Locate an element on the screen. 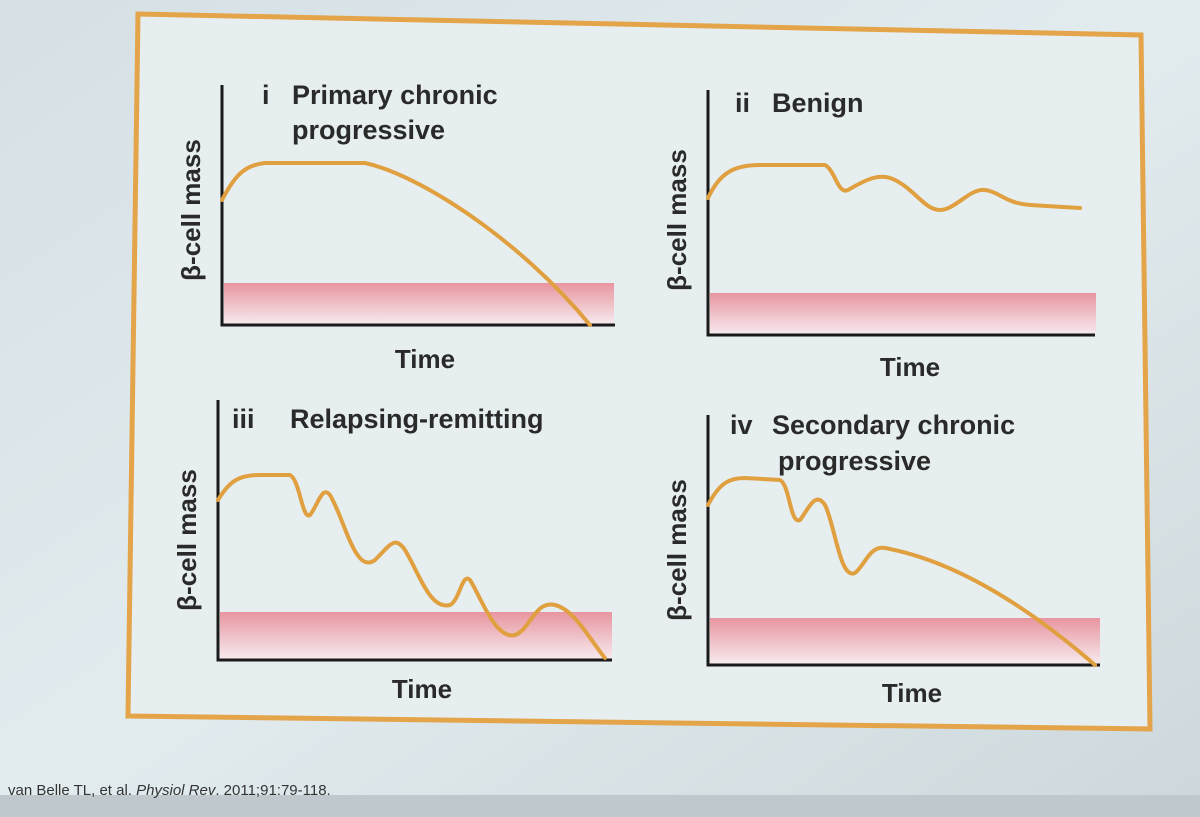 The width and height of the screenshot is (1200, 817). panel-numeral: iii is located at coordinates (243, 419).